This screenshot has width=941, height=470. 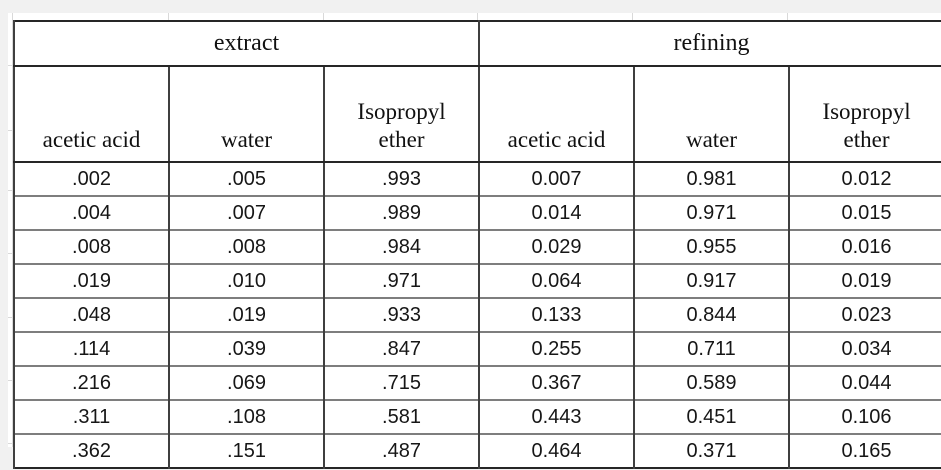 I want to click on table-cell: .993, so click(x=401, y=179).